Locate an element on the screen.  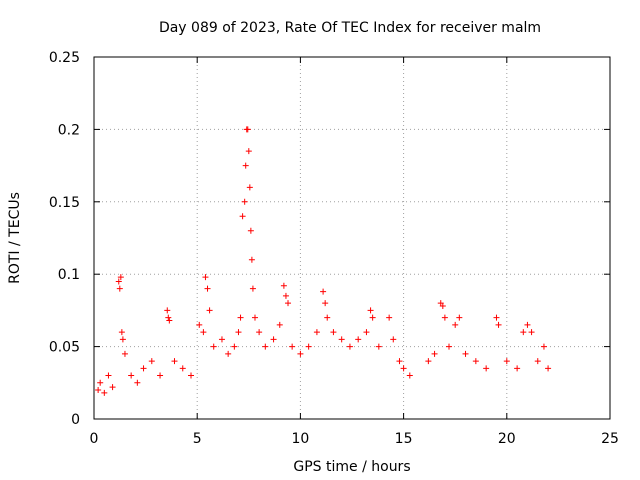
x-tick-label: 20 is located at coordinates (507, 439).